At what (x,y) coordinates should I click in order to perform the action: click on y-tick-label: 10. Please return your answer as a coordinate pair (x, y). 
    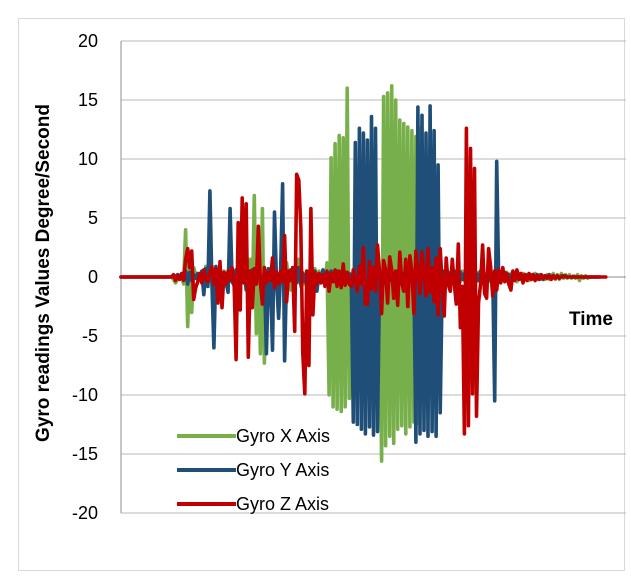
    Looking at the image, I should click on (88, 159).